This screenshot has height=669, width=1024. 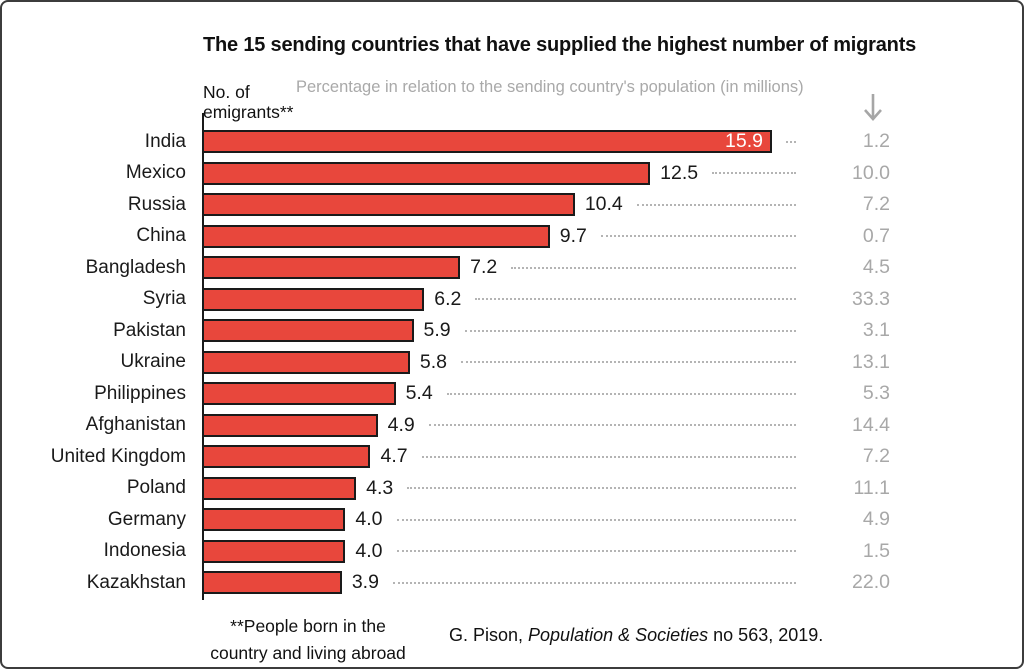 What do you see at coordinates (876, 267) in the screenshot?
I see `percent-value: 4.5` at bounding box center [876, 267].